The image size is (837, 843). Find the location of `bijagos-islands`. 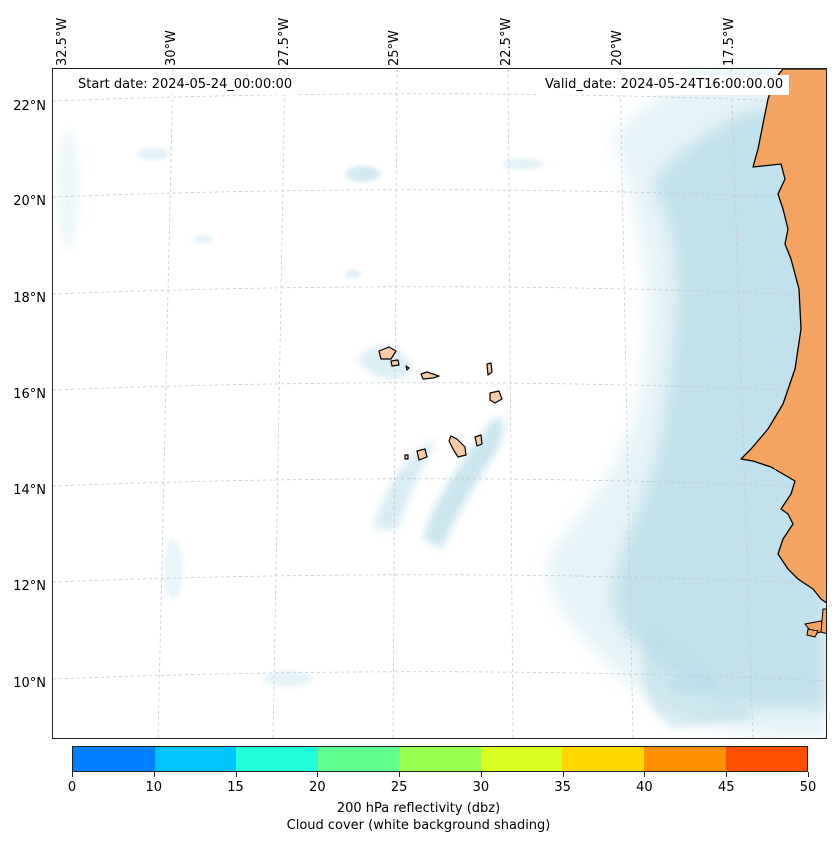

bijagos-islands is located at coordinates (812, 633).